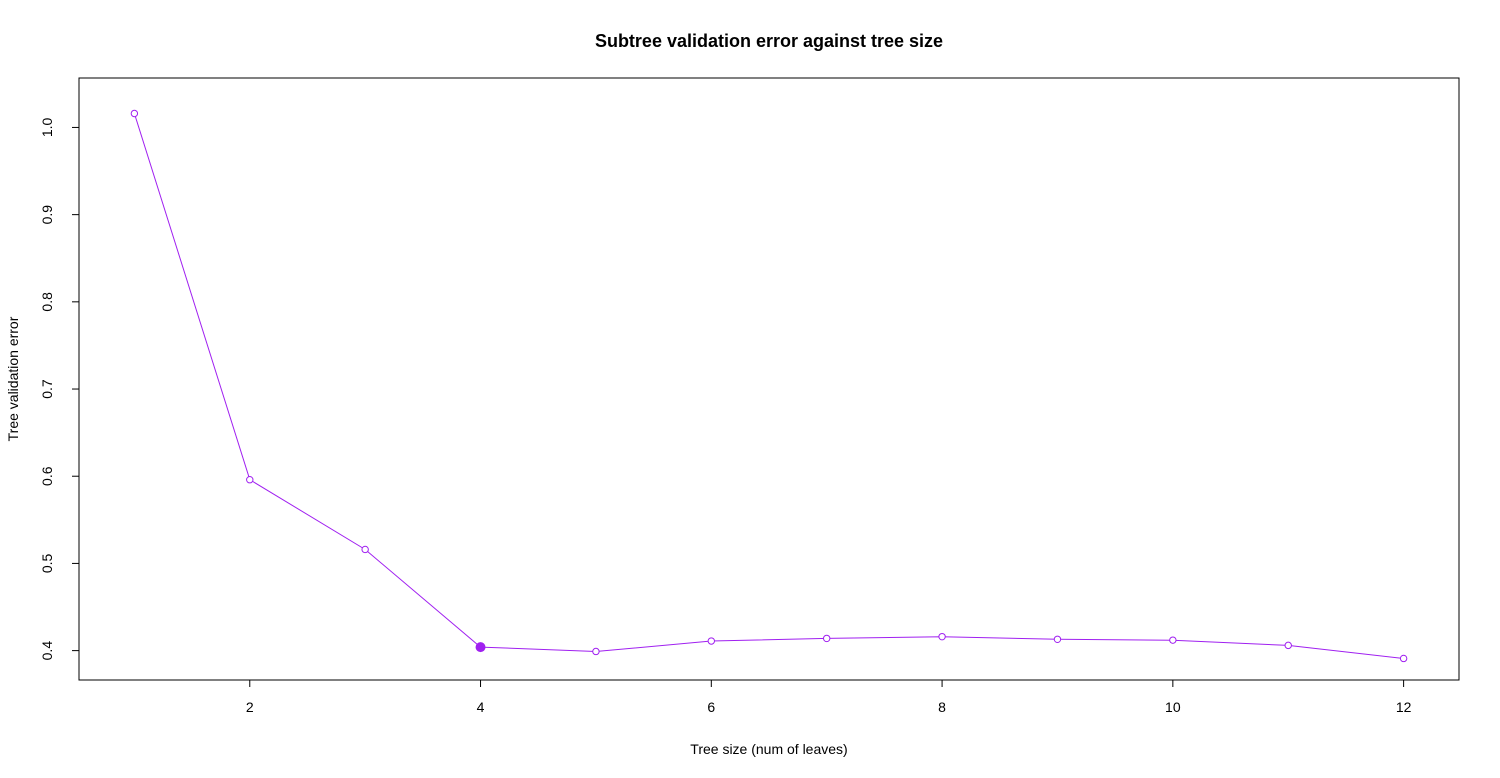 The image size is (1500, 778). What do you see at coordinates (13, 378) in the screenshot?
I see `y-axis-label: Tree validation error` at bounding box center [13, 378].